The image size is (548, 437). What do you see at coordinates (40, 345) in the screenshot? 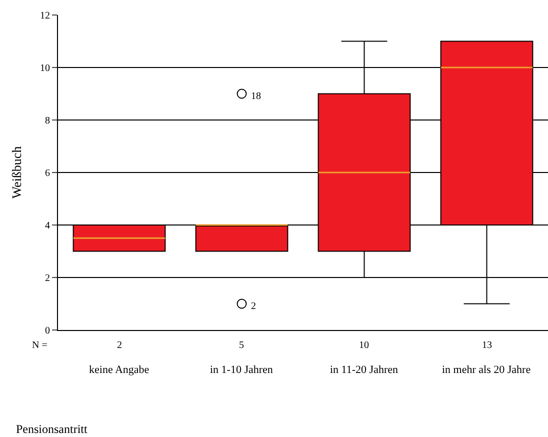
I see `text: N =` at bounding box center [40, 345].